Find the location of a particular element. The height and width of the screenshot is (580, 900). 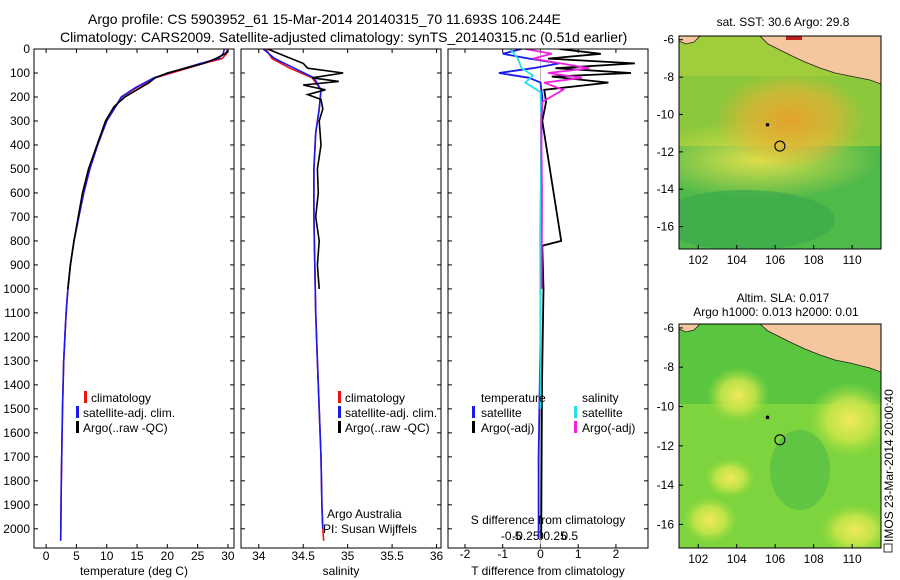

legend-label-argo: Argo(..raw -QC) is located at coordinates (387, 428).